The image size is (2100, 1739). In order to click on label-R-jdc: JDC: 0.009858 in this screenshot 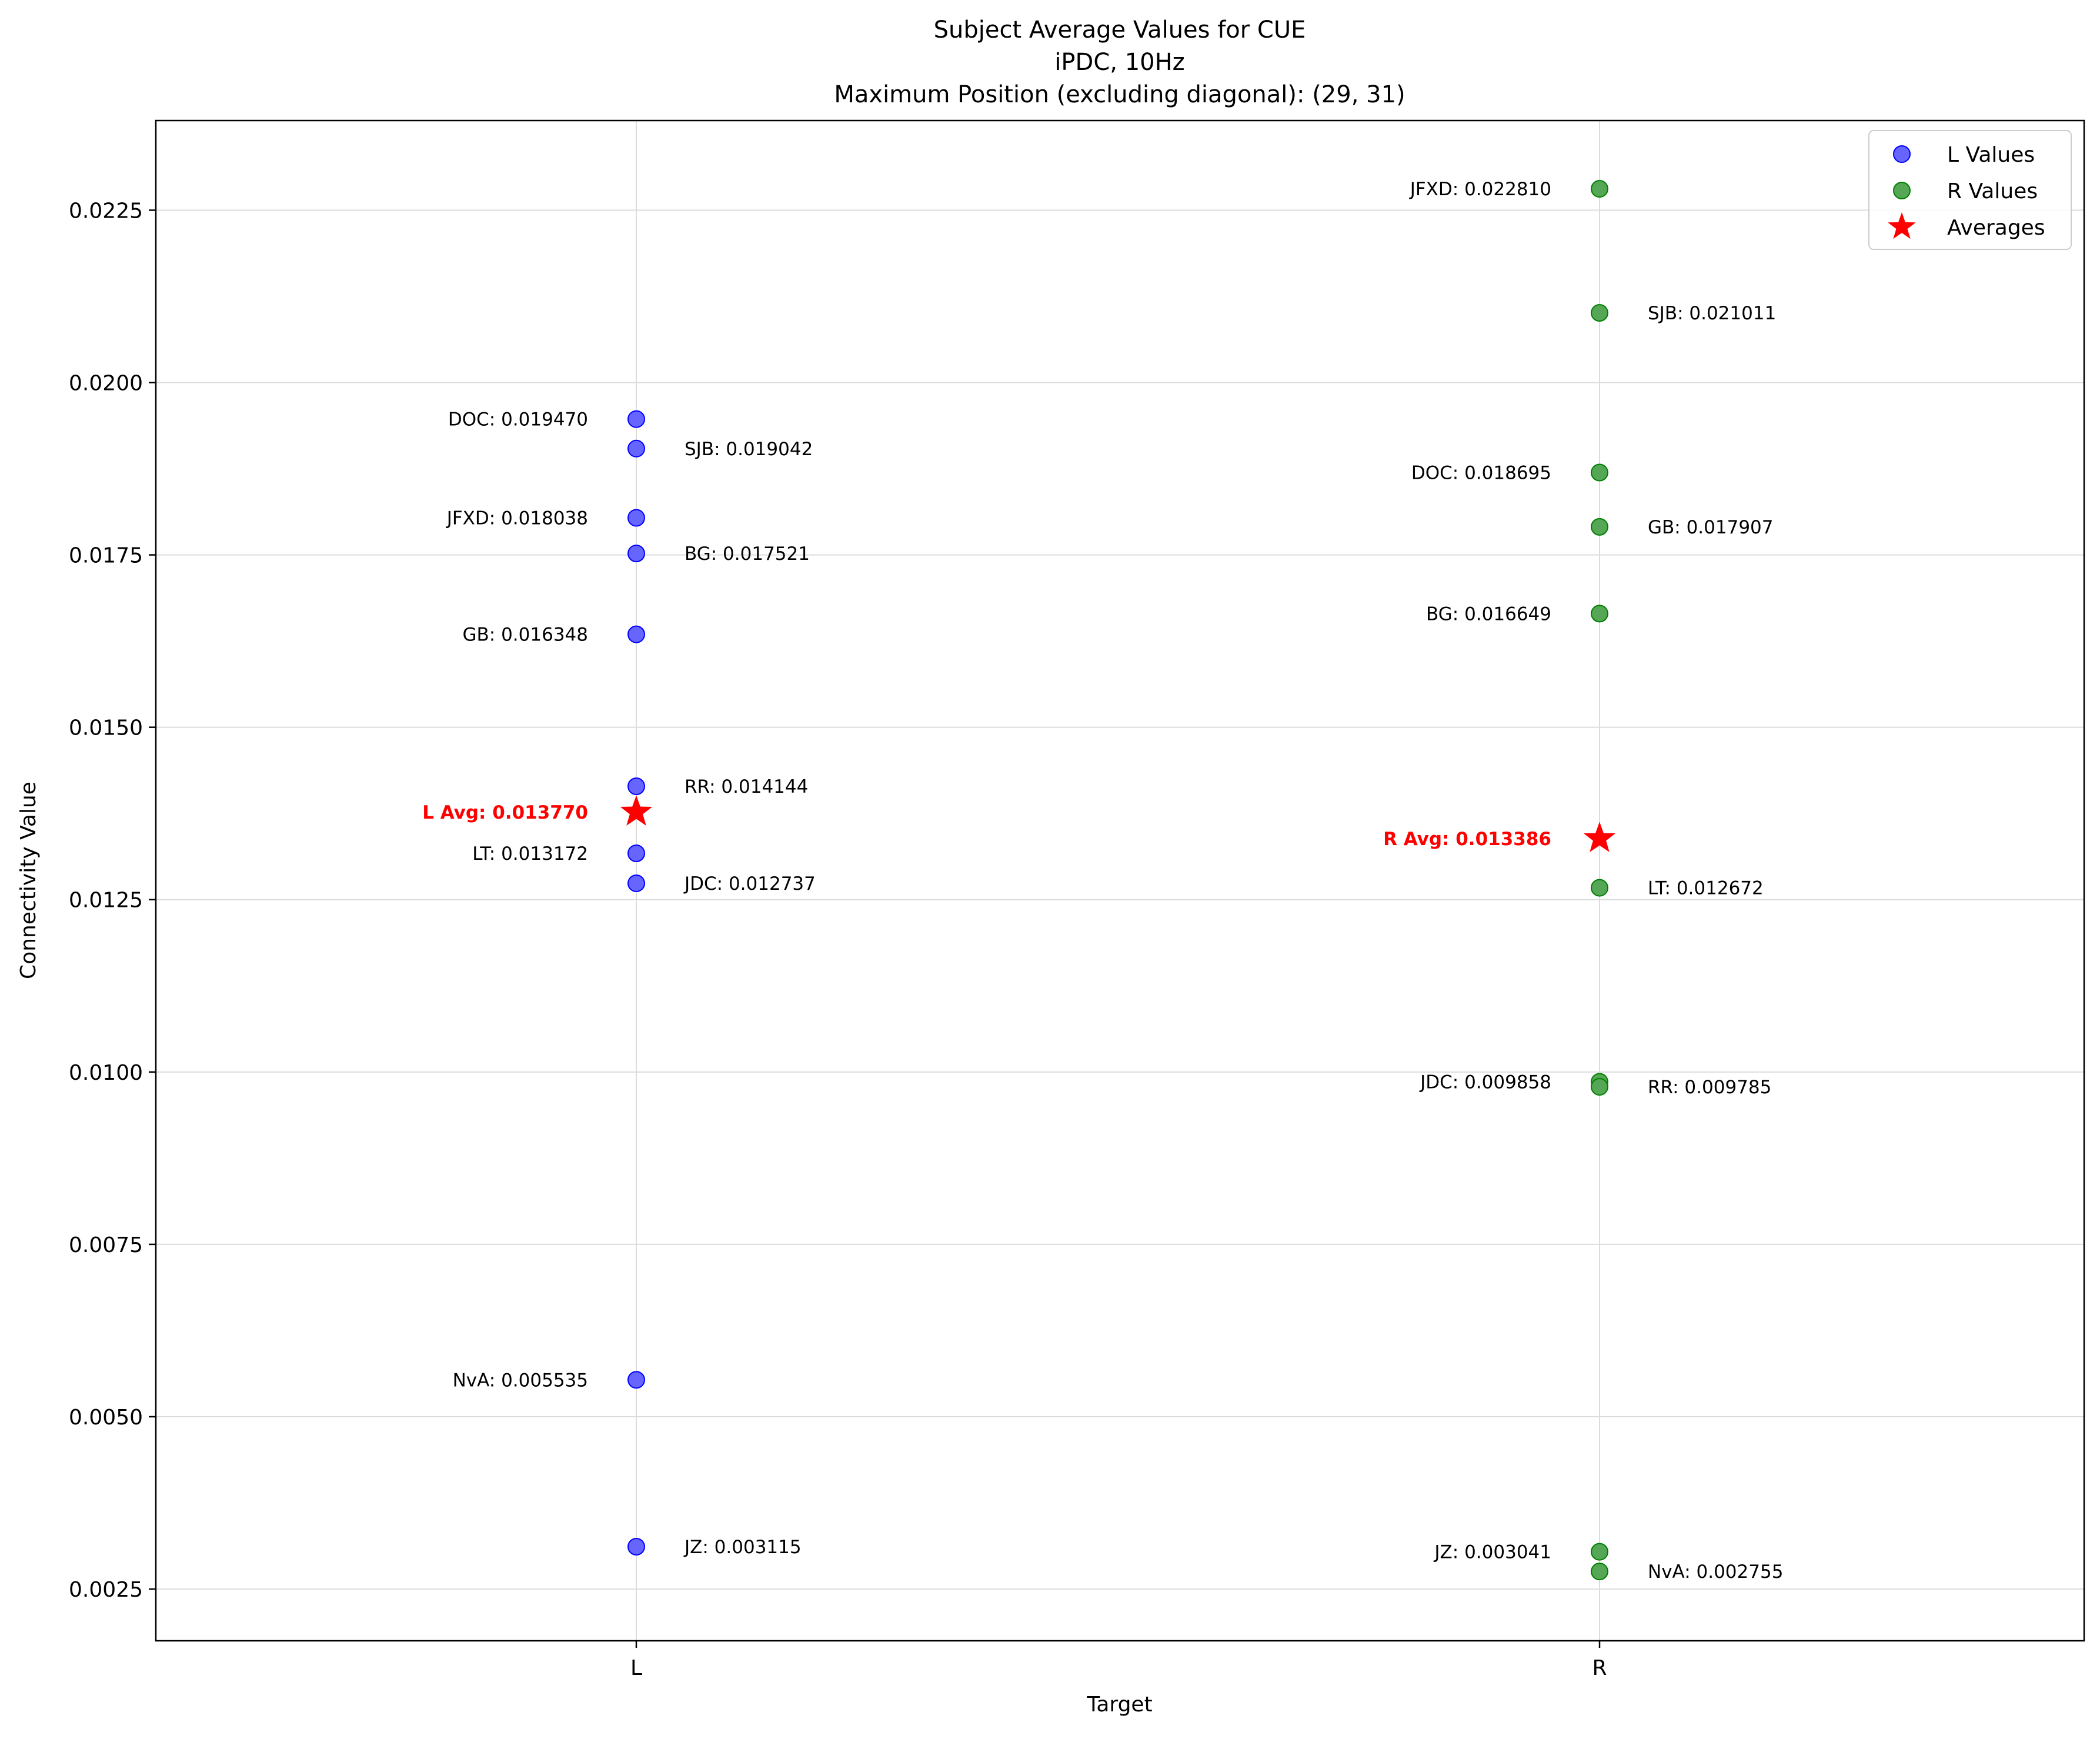, I will do `click(1485, 1082)`.